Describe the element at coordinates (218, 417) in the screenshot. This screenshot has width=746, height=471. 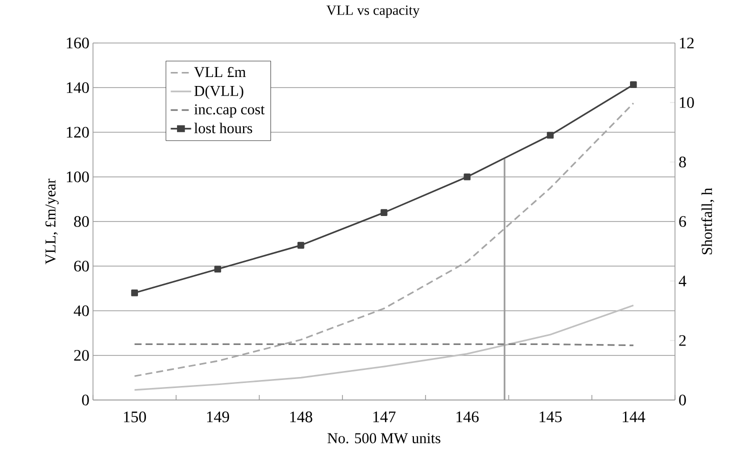
I see `x-tick-label: 149` at that location.